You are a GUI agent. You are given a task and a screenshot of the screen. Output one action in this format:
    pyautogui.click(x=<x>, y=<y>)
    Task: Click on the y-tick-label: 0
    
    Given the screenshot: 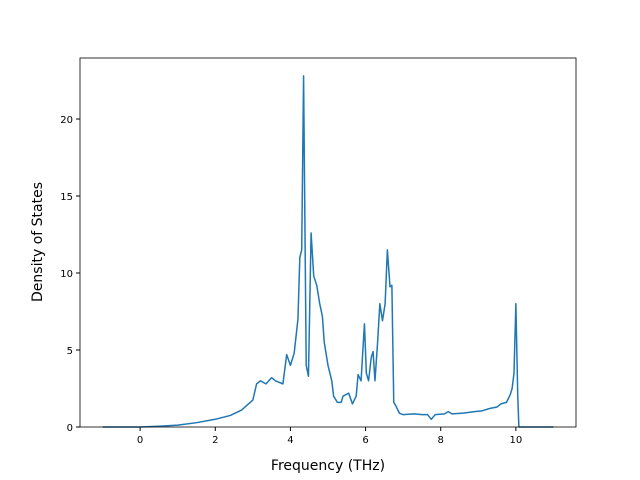 What is the action you would take?
    pyautogui.click(x=70, y=428)
    